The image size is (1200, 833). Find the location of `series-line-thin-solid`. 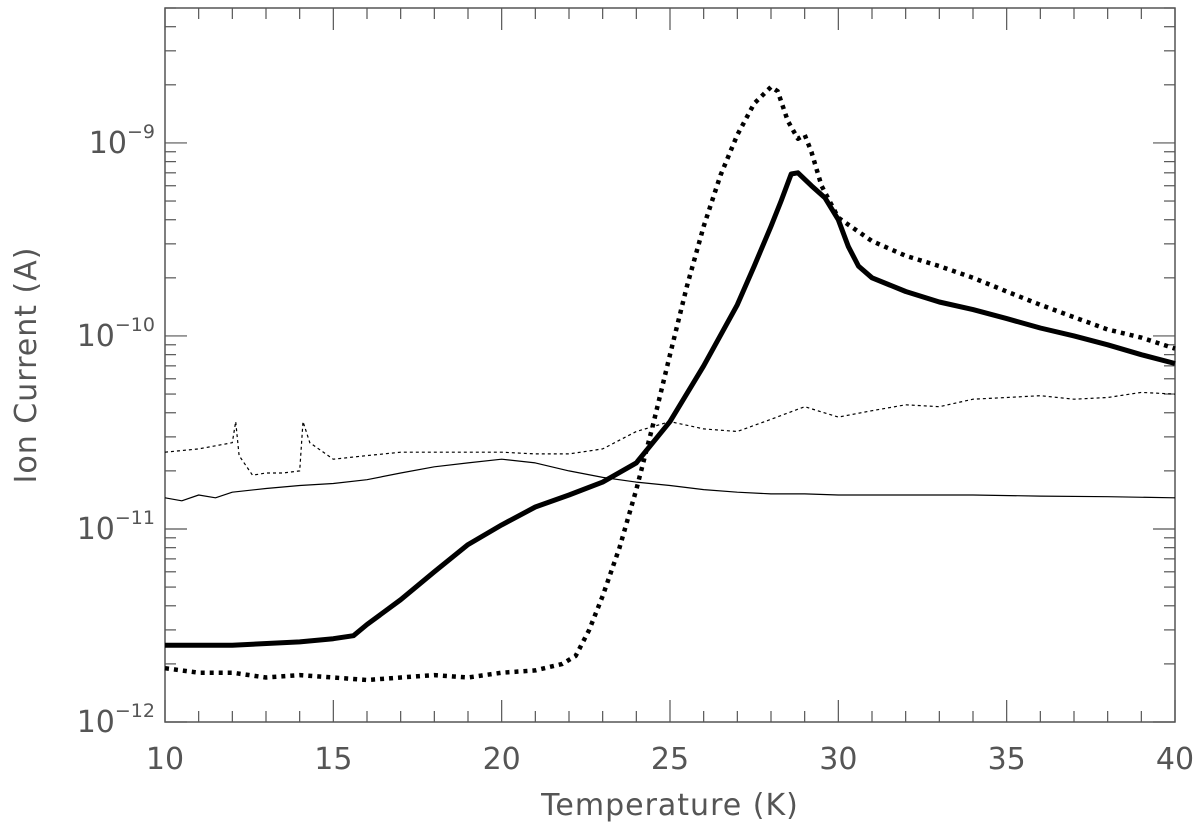

series-line-thin-solid is located at coordinates (670, 480).